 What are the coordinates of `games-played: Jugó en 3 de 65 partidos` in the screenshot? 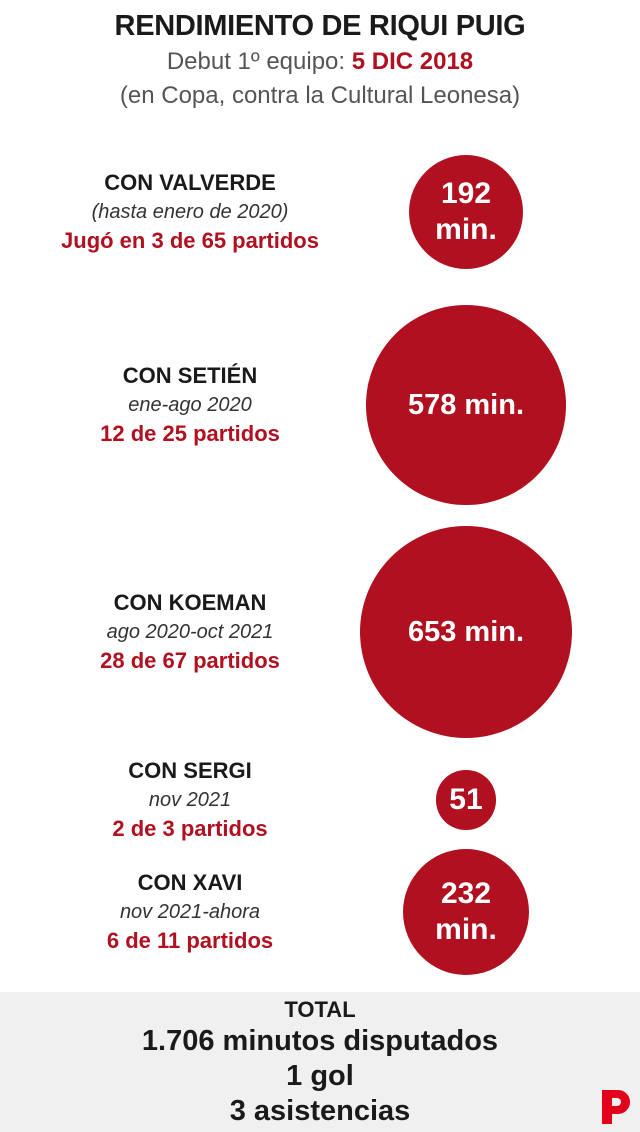 It's located at (190, 240).